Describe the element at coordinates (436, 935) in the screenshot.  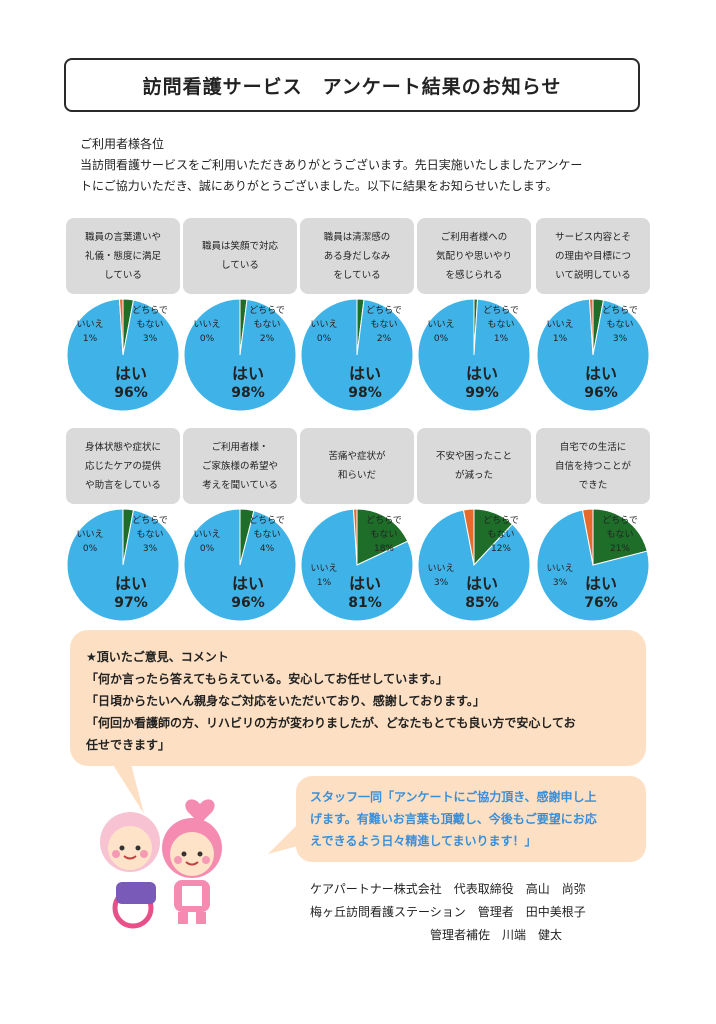
I see `signature-line-3: 管理者補佐 川端 健太` at that location.